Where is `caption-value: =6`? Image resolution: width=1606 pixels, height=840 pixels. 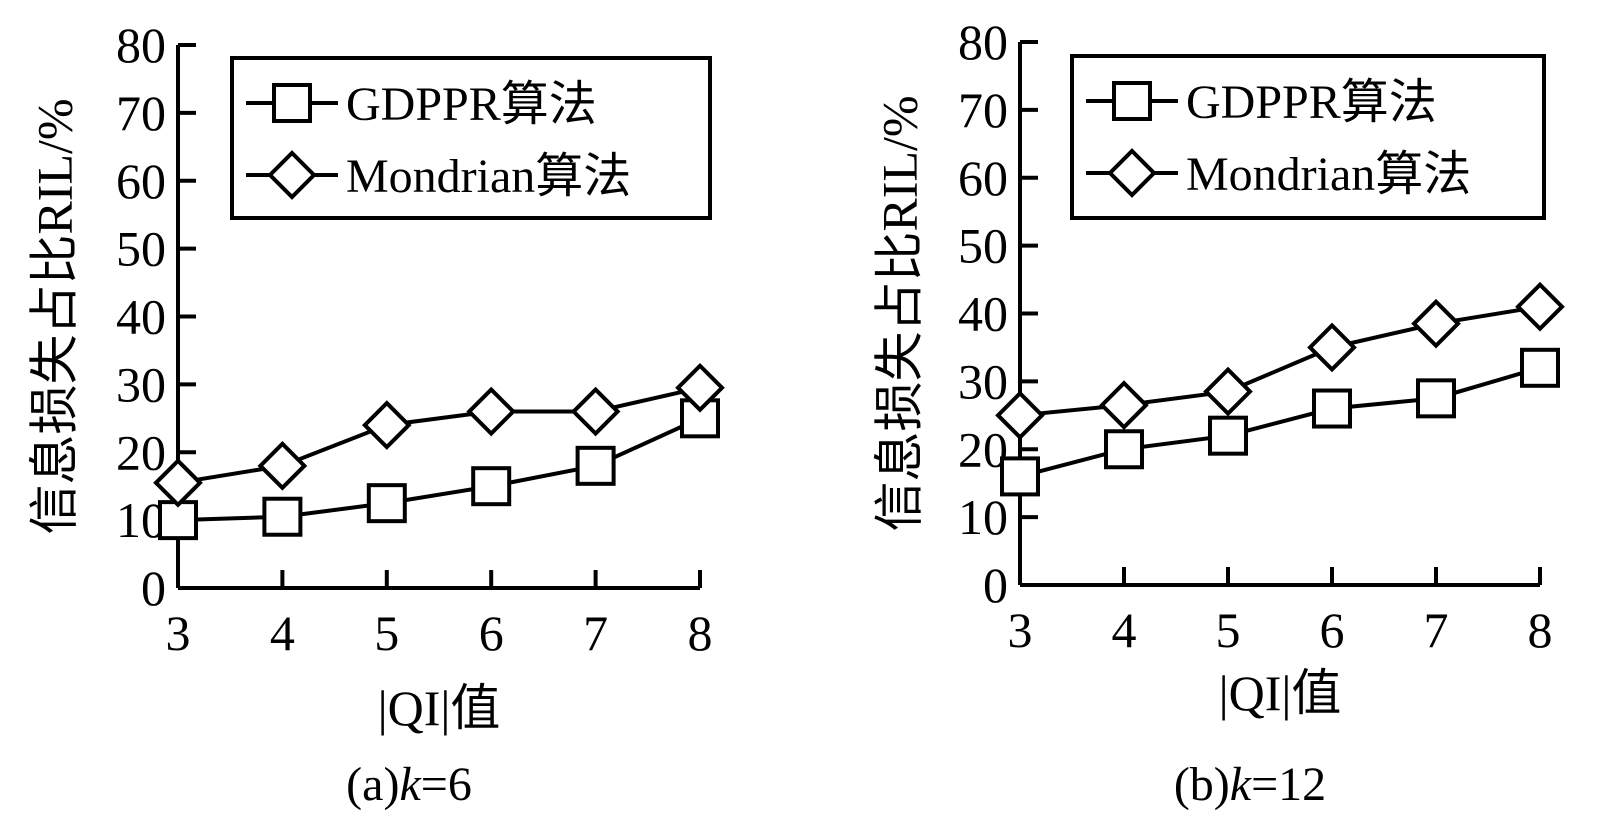 caption-value: =6 is located at coordinates (446, 784).